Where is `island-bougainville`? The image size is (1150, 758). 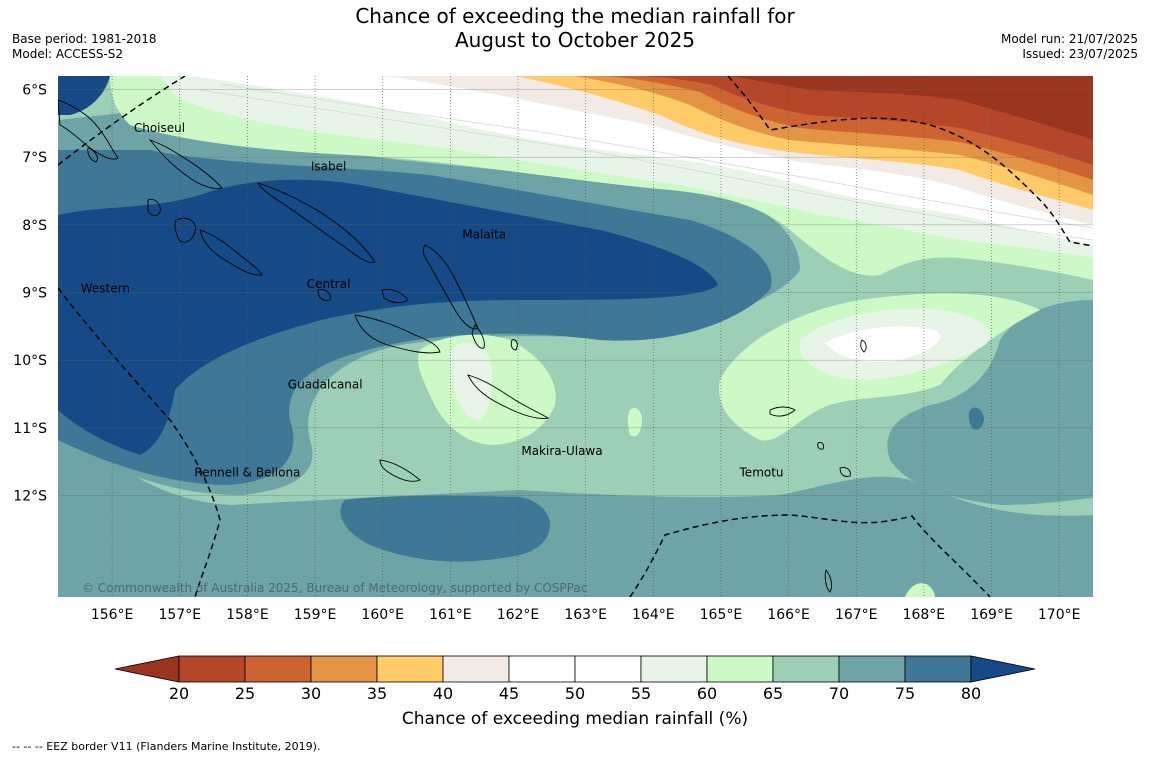 island-bougainville is located at coordinates (88, 129).